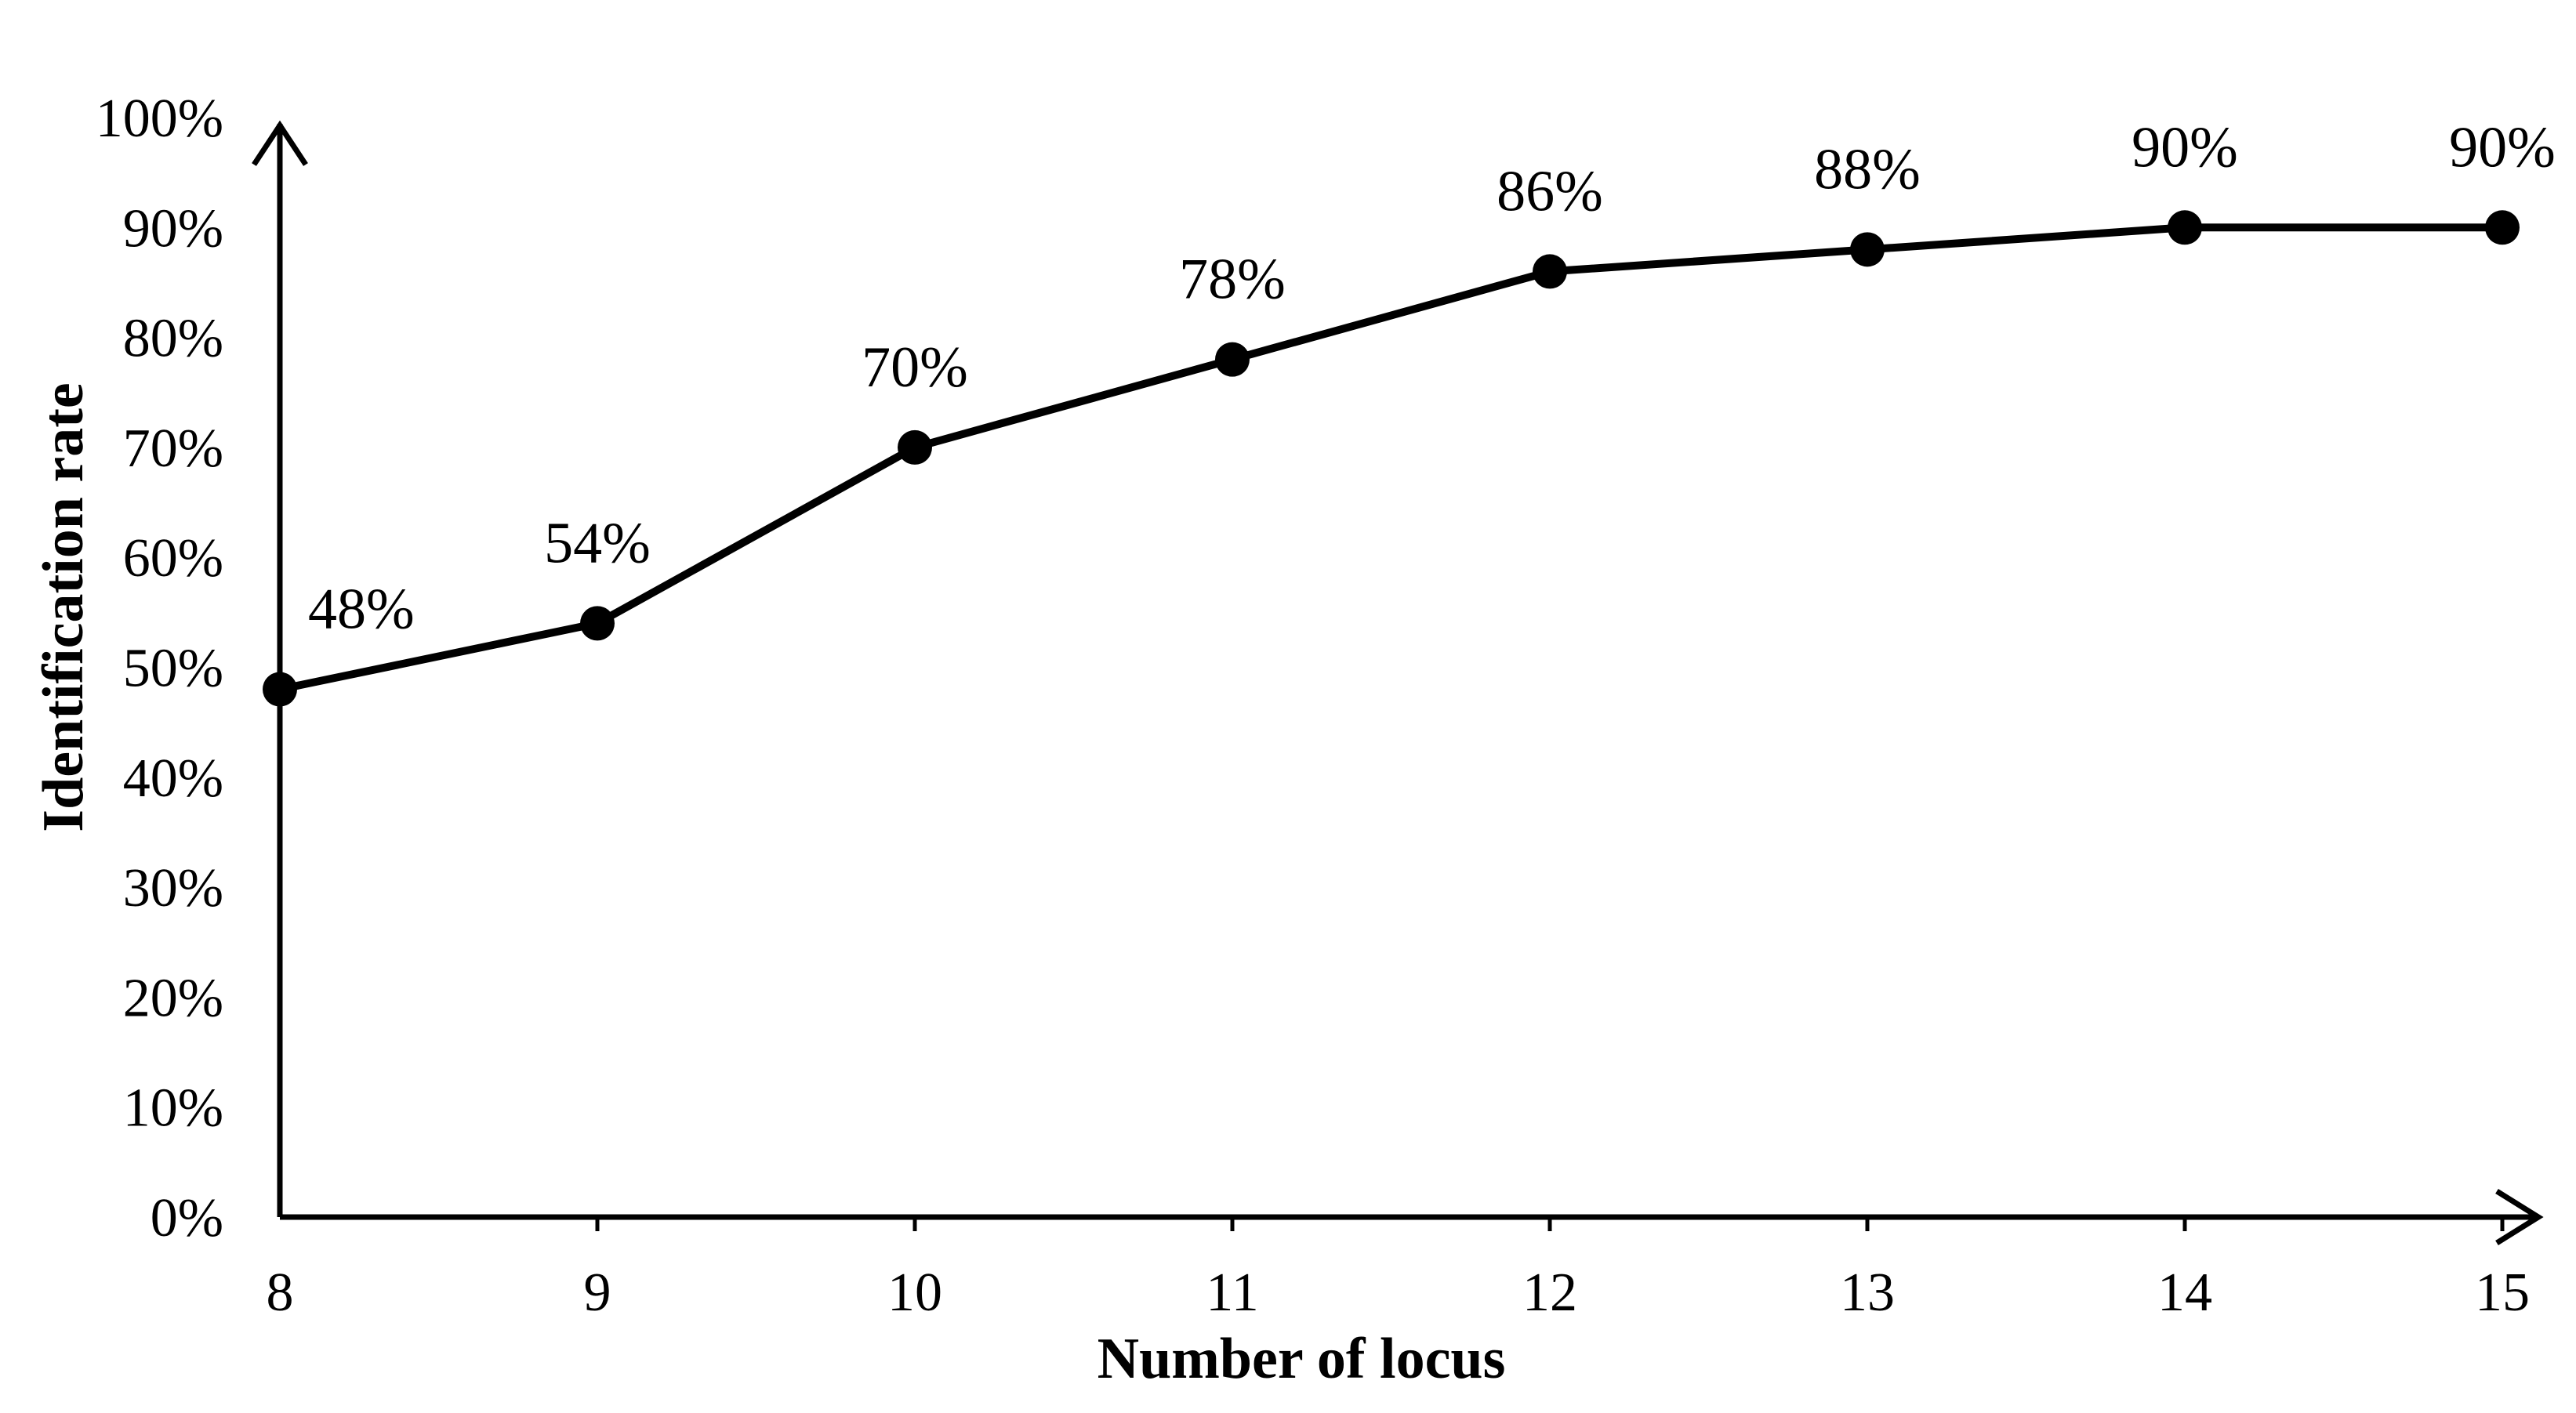 The image size is (2576, 1413). Describe the element at coordinates (173, 888) in the screenshot. I see `y-tick-label: 30%` at that location.